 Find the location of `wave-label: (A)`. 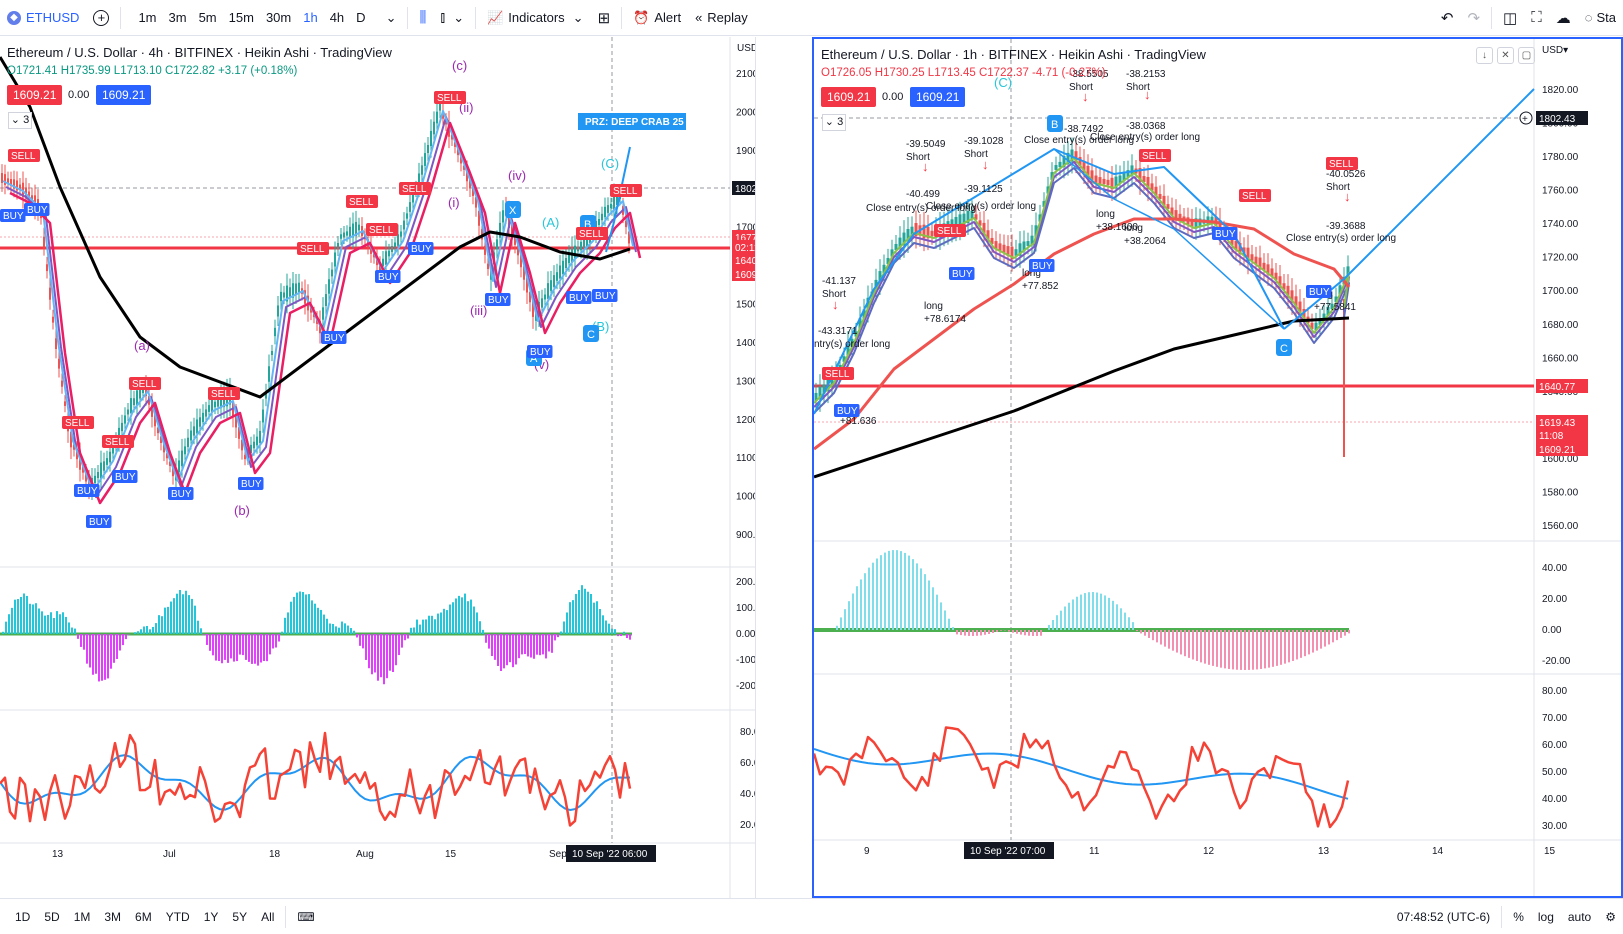

wave-label: (A) is located at coordinates (550, 222).